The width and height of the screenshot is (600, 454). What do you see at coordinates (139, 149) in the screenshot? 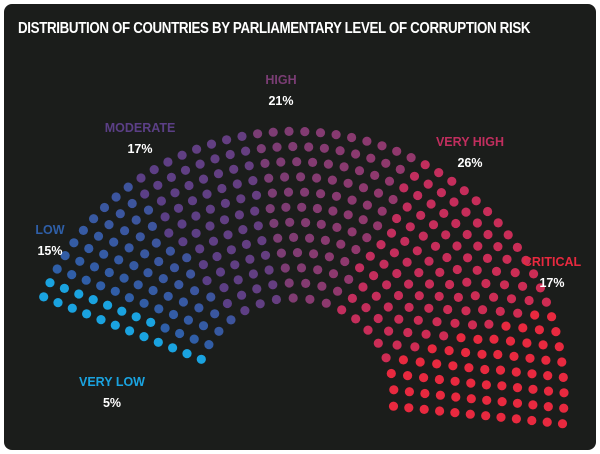
I see `value-label-moderate: 17%` at bounding box center [139, 149].